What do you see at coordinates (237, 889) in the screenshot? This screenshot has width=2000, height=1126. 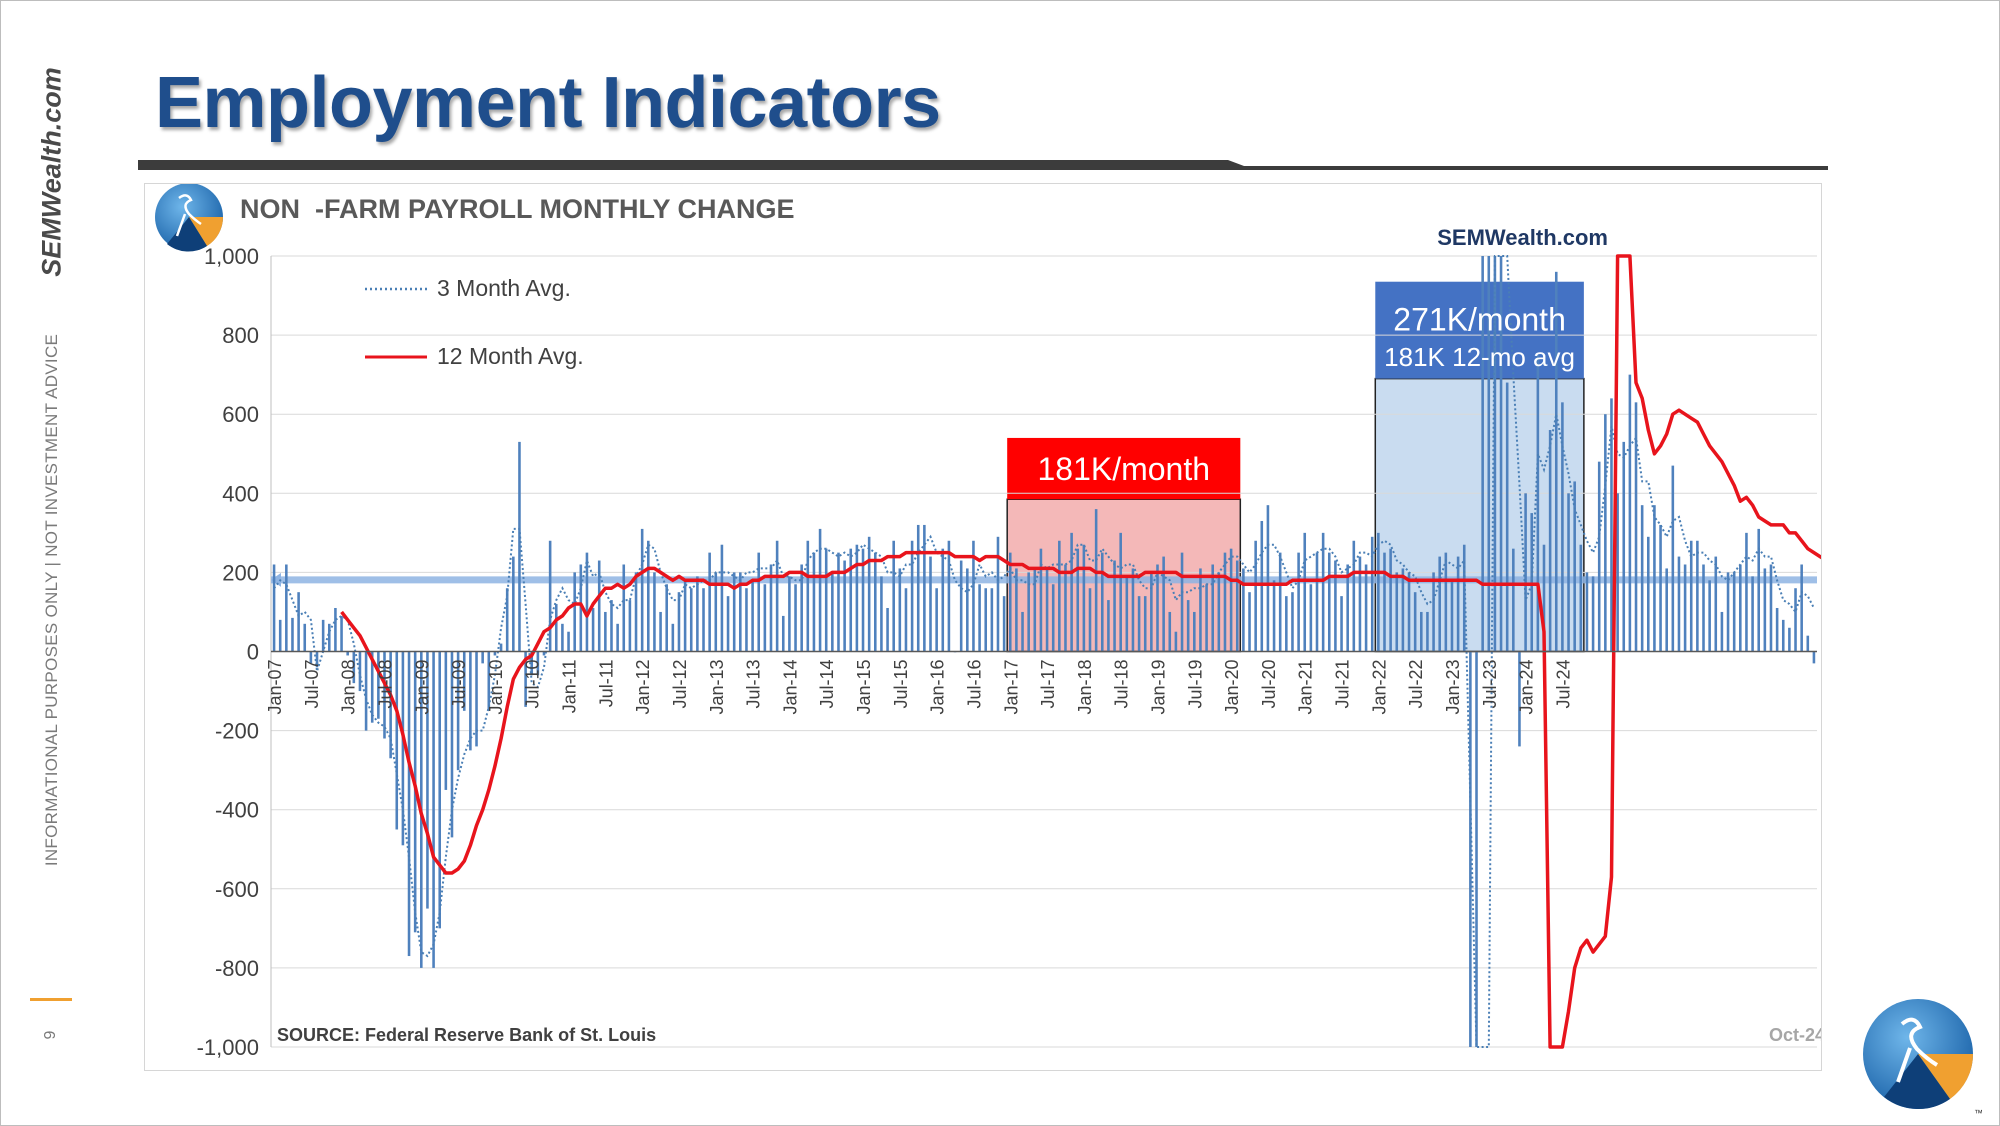 I see `y-tick-label: -600` at bounding box center [237, 889].